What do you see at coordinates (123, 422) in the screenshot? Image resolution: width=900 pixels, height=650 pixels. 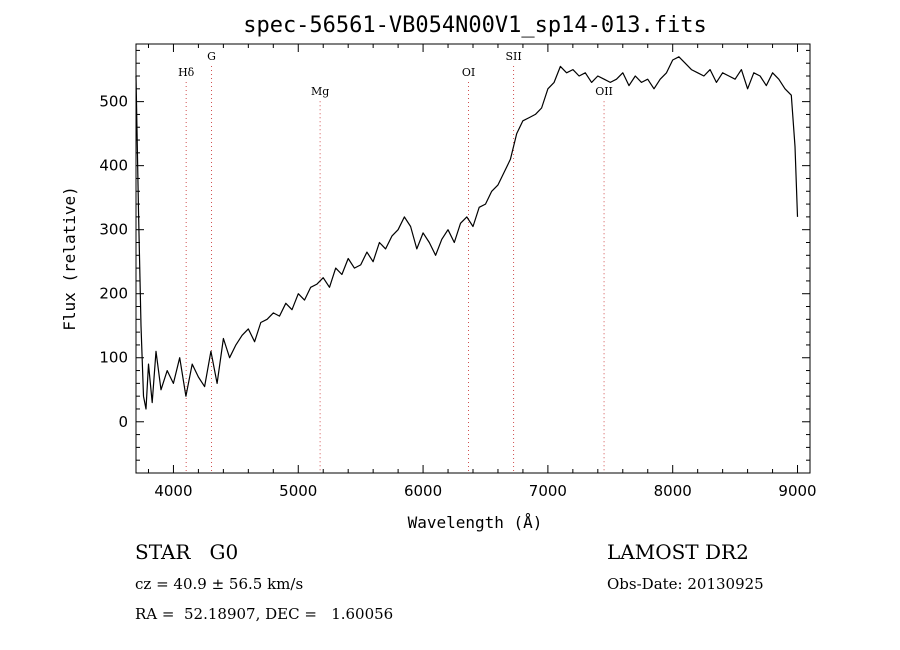 I see `y-tick-label: 0` at bounding box center [123, 422].